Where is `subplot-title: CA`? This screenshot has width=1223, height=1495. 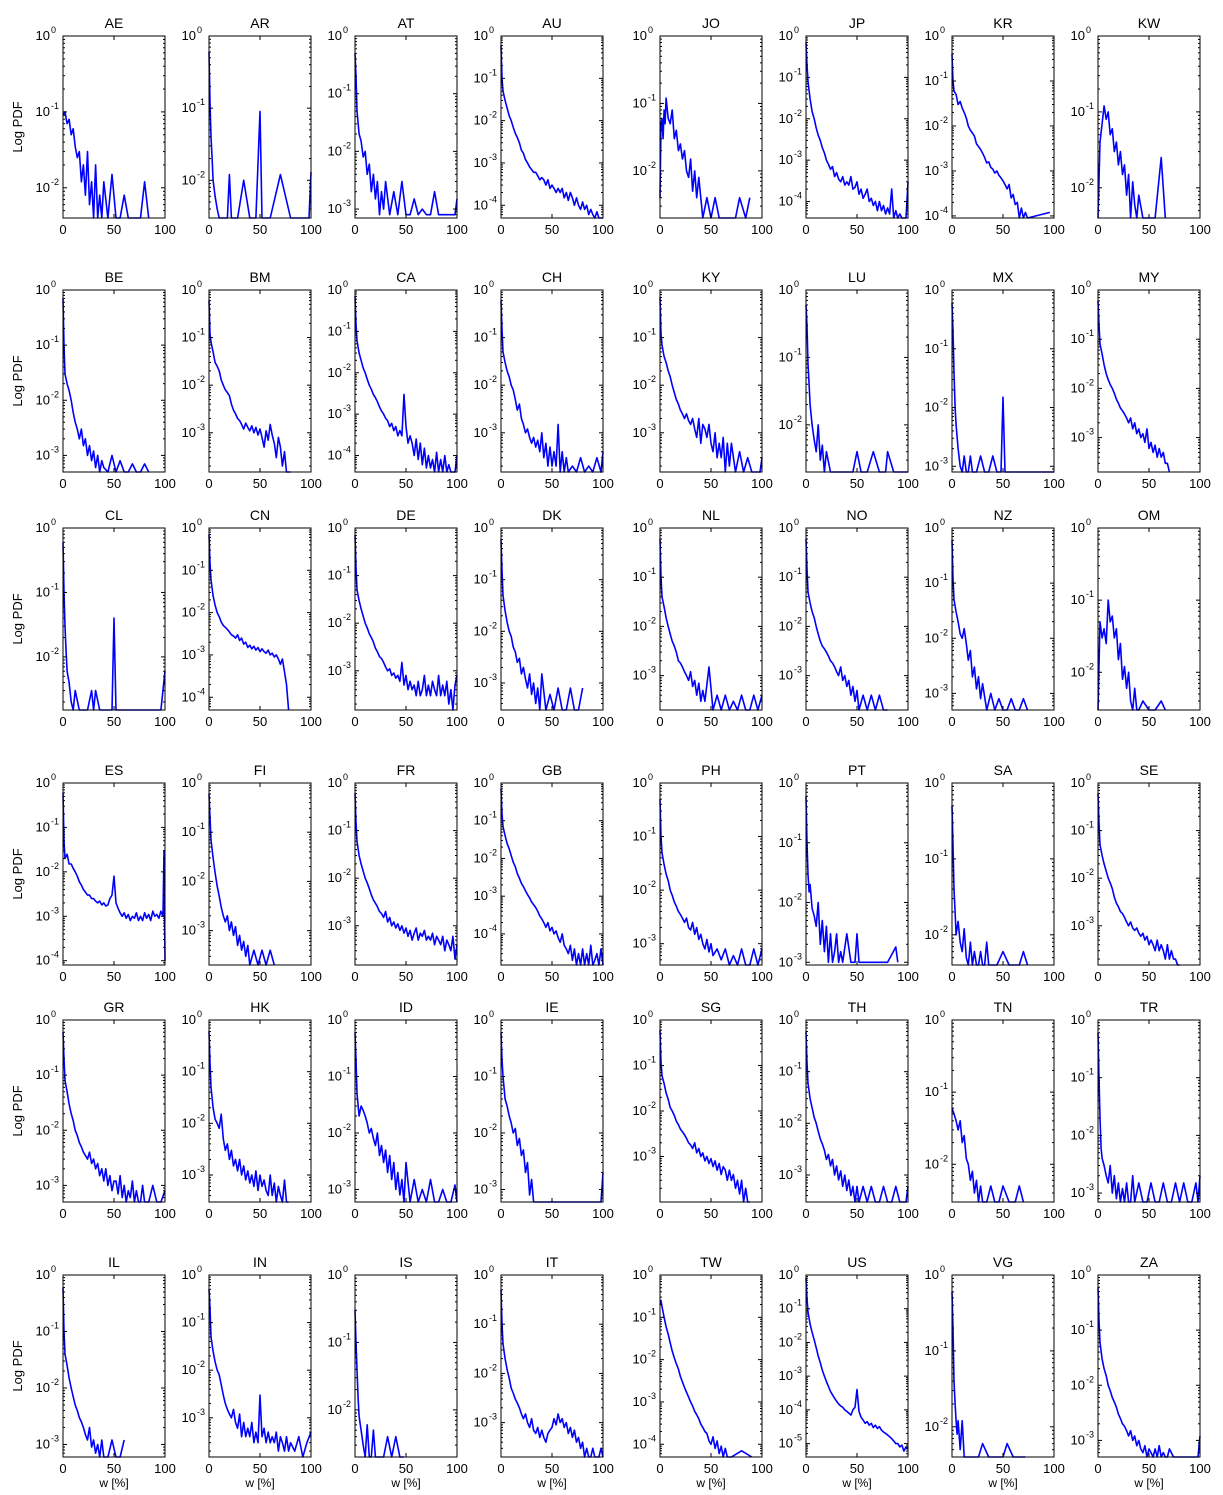 subplot-title: CA is located at coordinates (406, 277).